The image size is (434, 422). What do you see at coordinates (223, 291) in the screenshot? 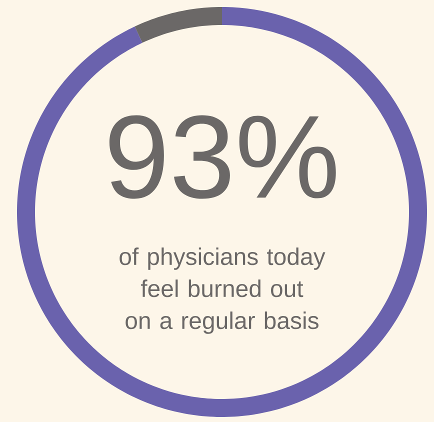
I see `text: of physicians today feel burned out on a regular basis` at bounding box center [223, 291].